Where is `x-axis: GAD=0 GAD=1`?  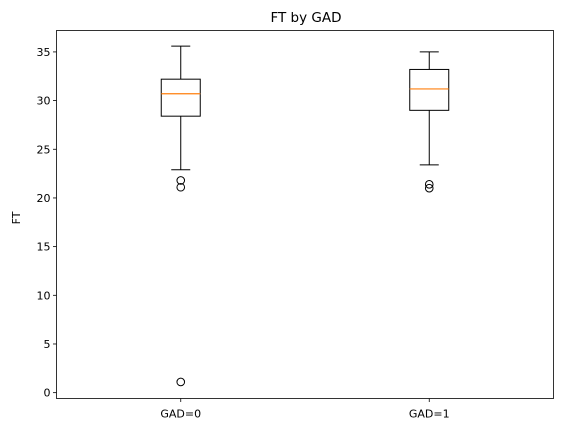
x-axis: GAD=0 GAD=1 is located at coordinates (305, 409).